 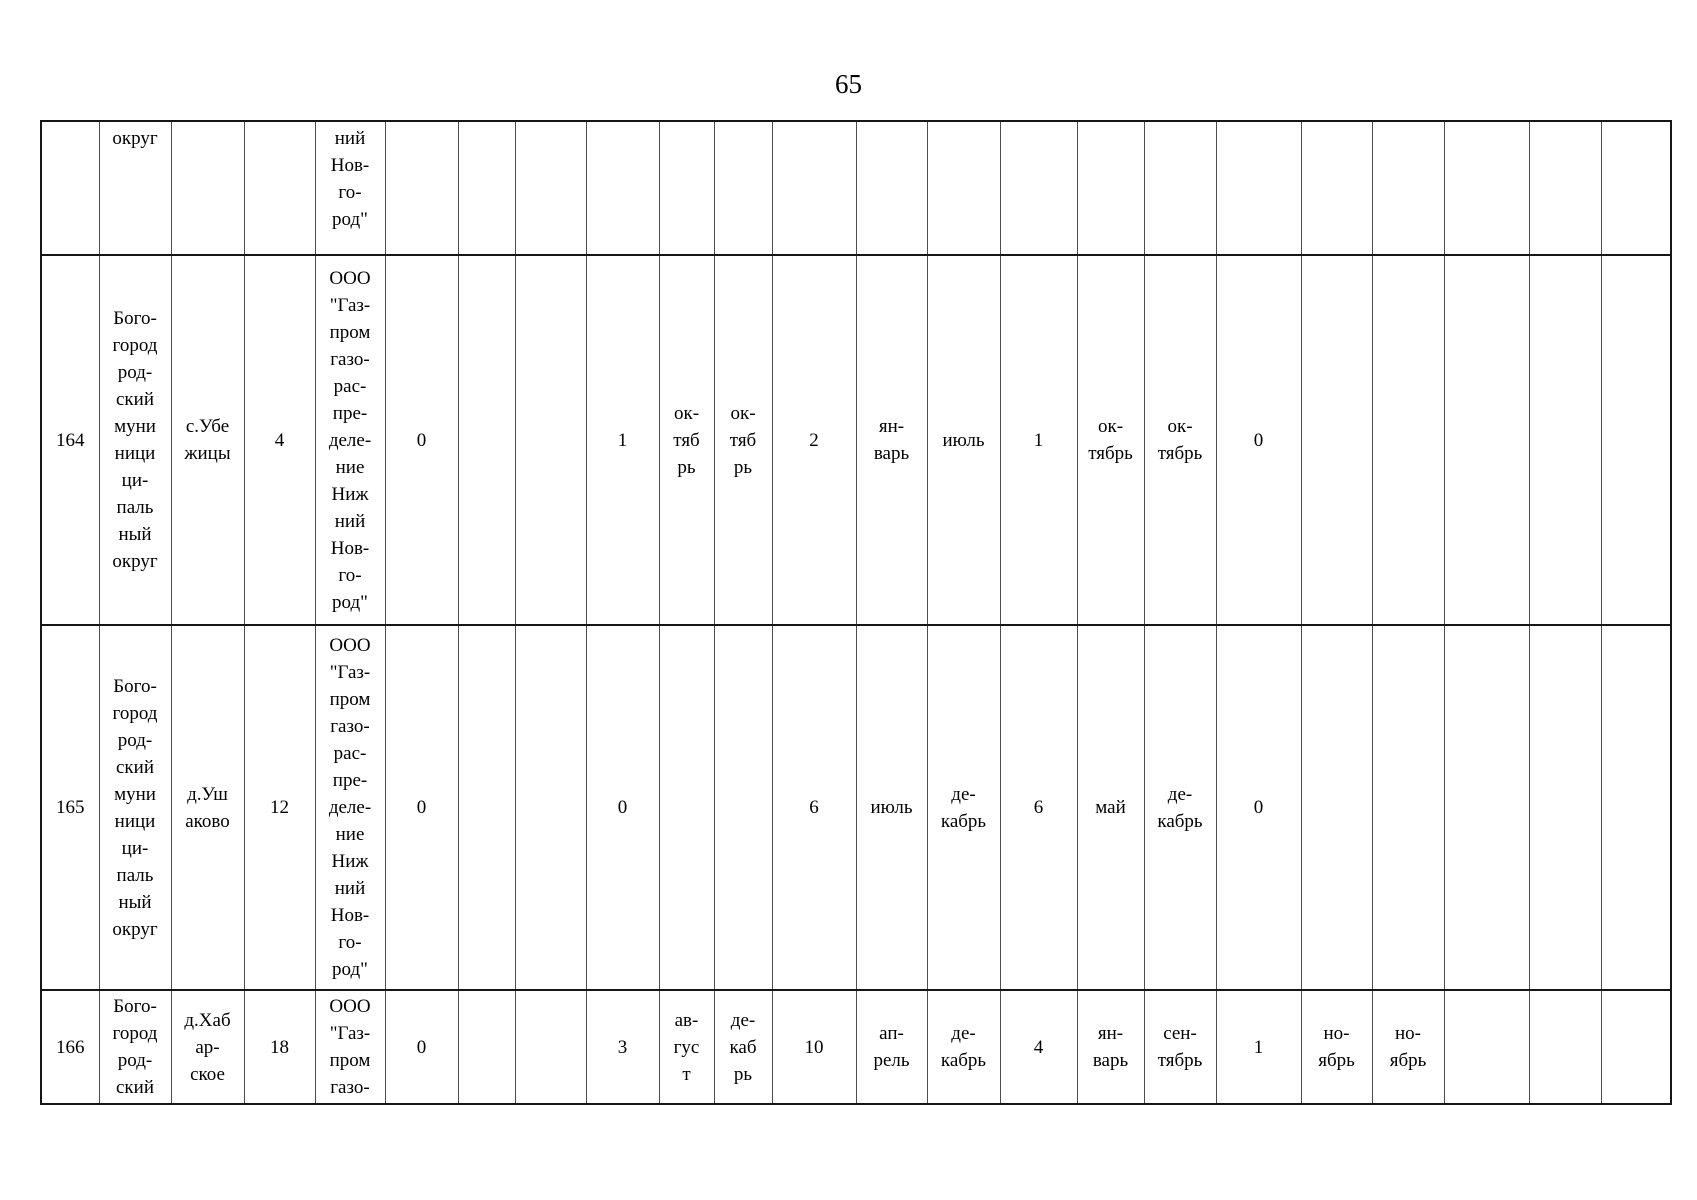 I want to click on cell-row-166-col5: ООО "Газ- пром газо-, so click(x=350, y=1047).